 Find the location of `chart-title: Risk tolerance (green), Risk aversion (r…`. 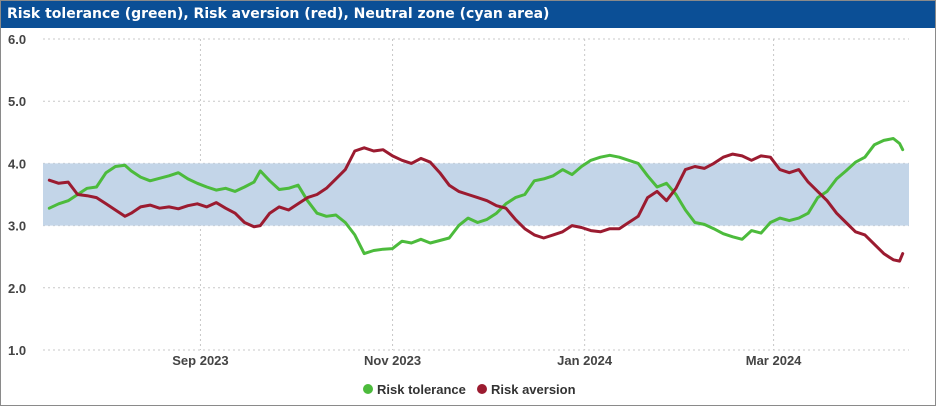

chart-title: Risk tolerance (green), Risk aversion (r… is located at coordinates (468, 14).